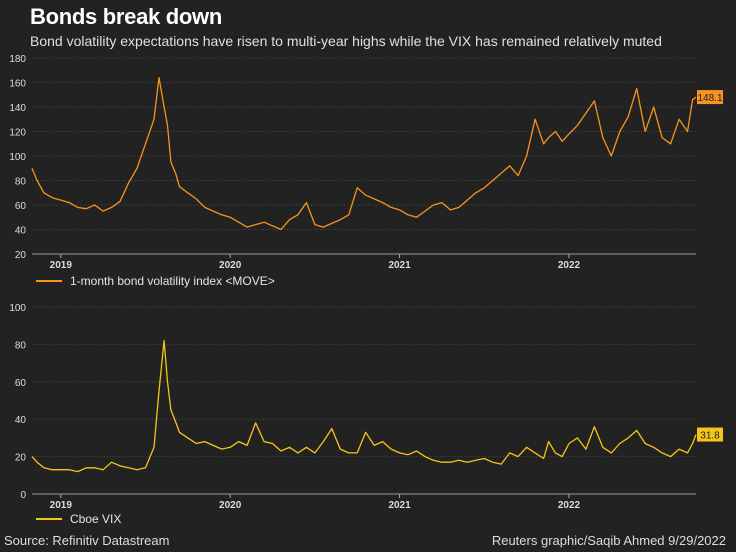 Image resolution: width=736 pixels, height=552 pixels. What do you see at coordinates (17, 402) in the screenshot?
I see `vix-y-tick-labels: 0 20 40 60 80 100` at bounding box center [17, 402].